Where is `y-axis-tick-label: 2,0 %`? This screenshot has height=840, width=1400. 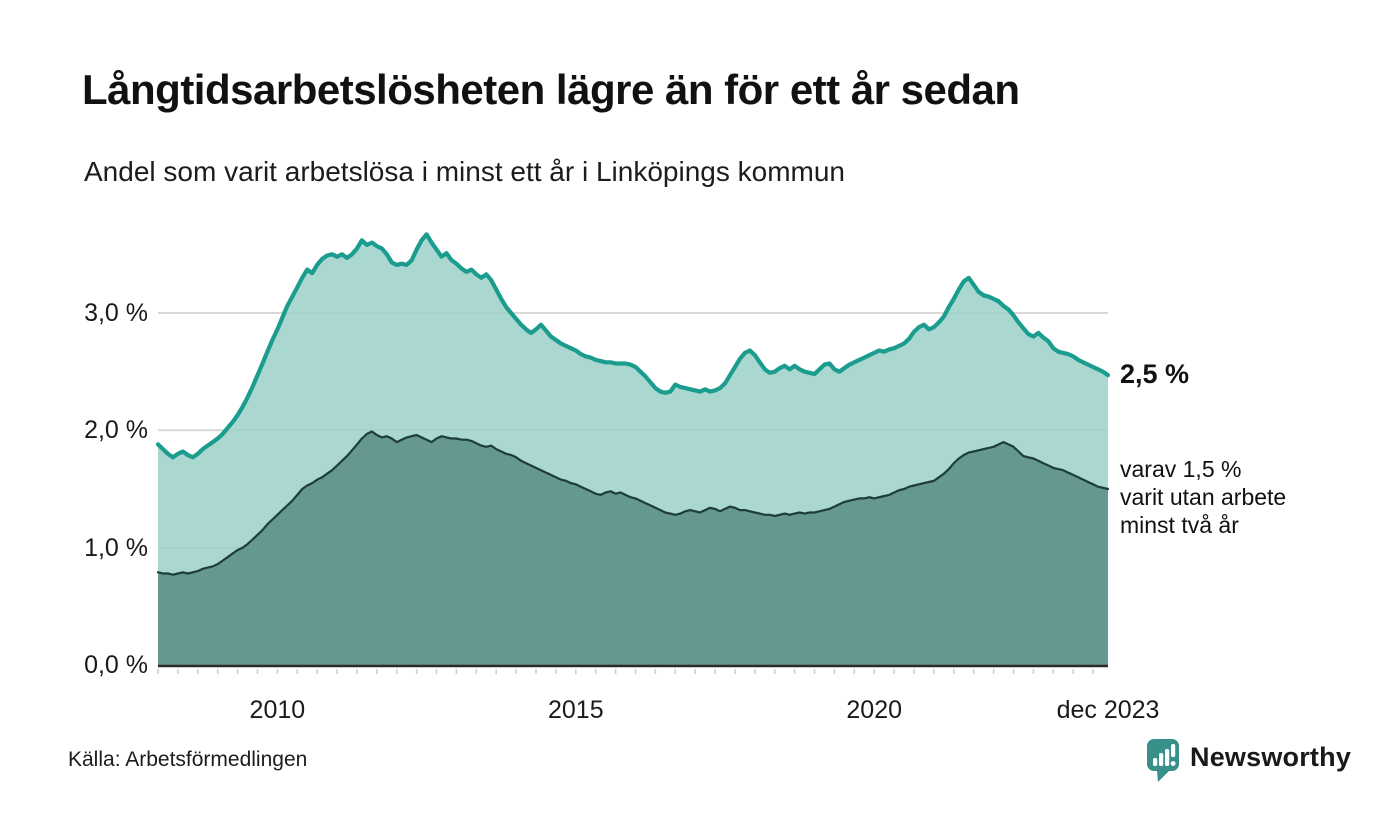
y-axis-tick-label: 2,0 % is located at coordinates (116, 430).